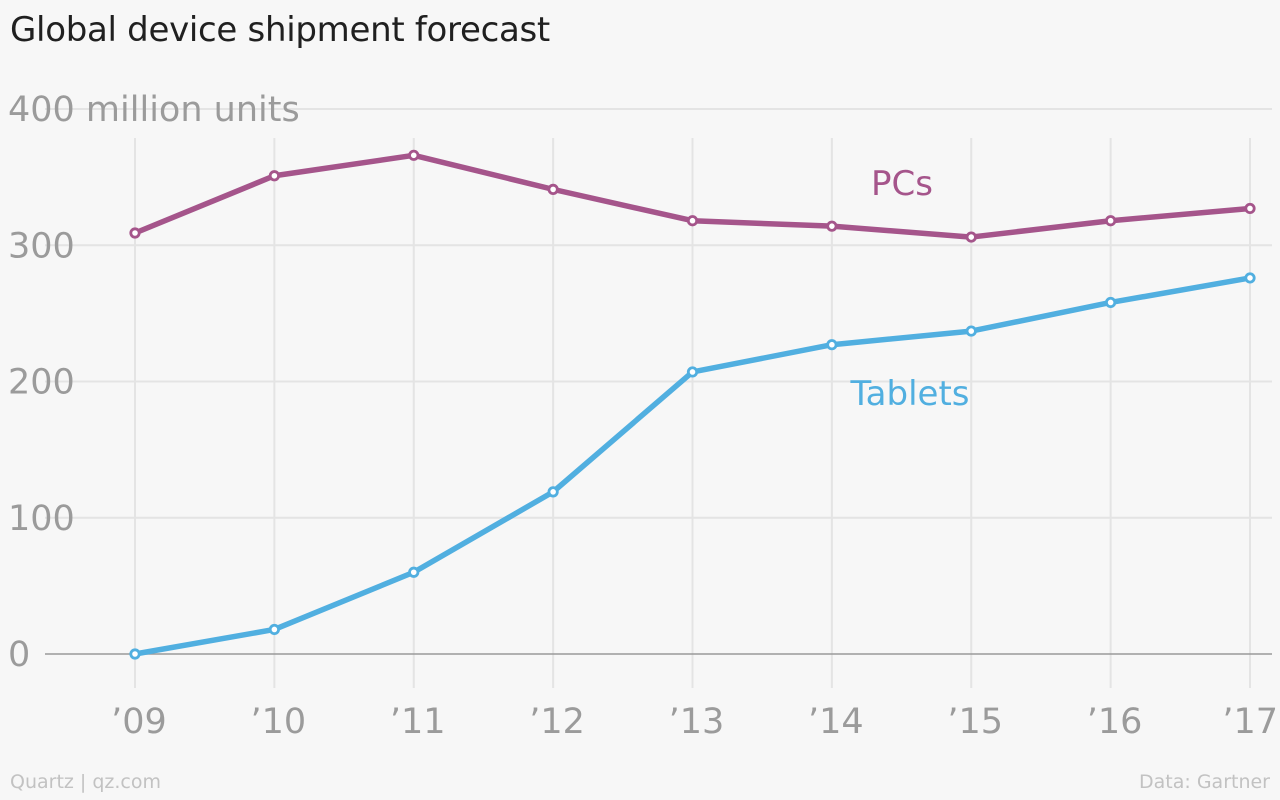  What do you see at coordinates (975, 722) in the screenshot?
I see `x-tick-label: ’15` at bounding box center [975, 722].